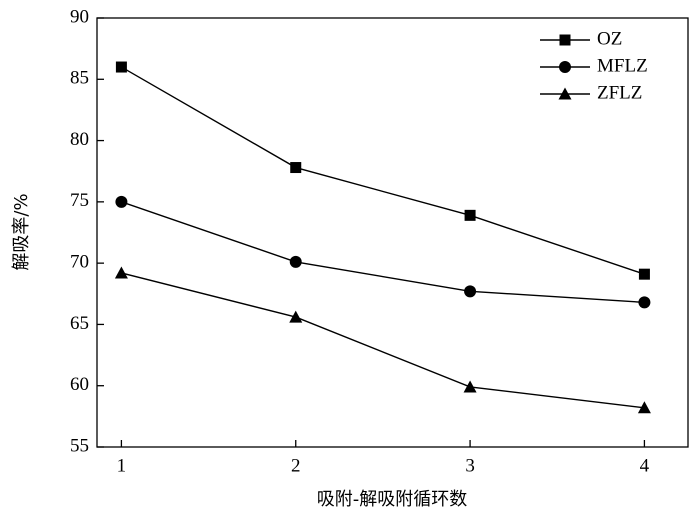 The height and width of the screenshot is (520, 700). Describe the element at coordinates (392, 499) in the screenshot. I see `x-axis-label: 吸附-解吸附循环数` at that location.